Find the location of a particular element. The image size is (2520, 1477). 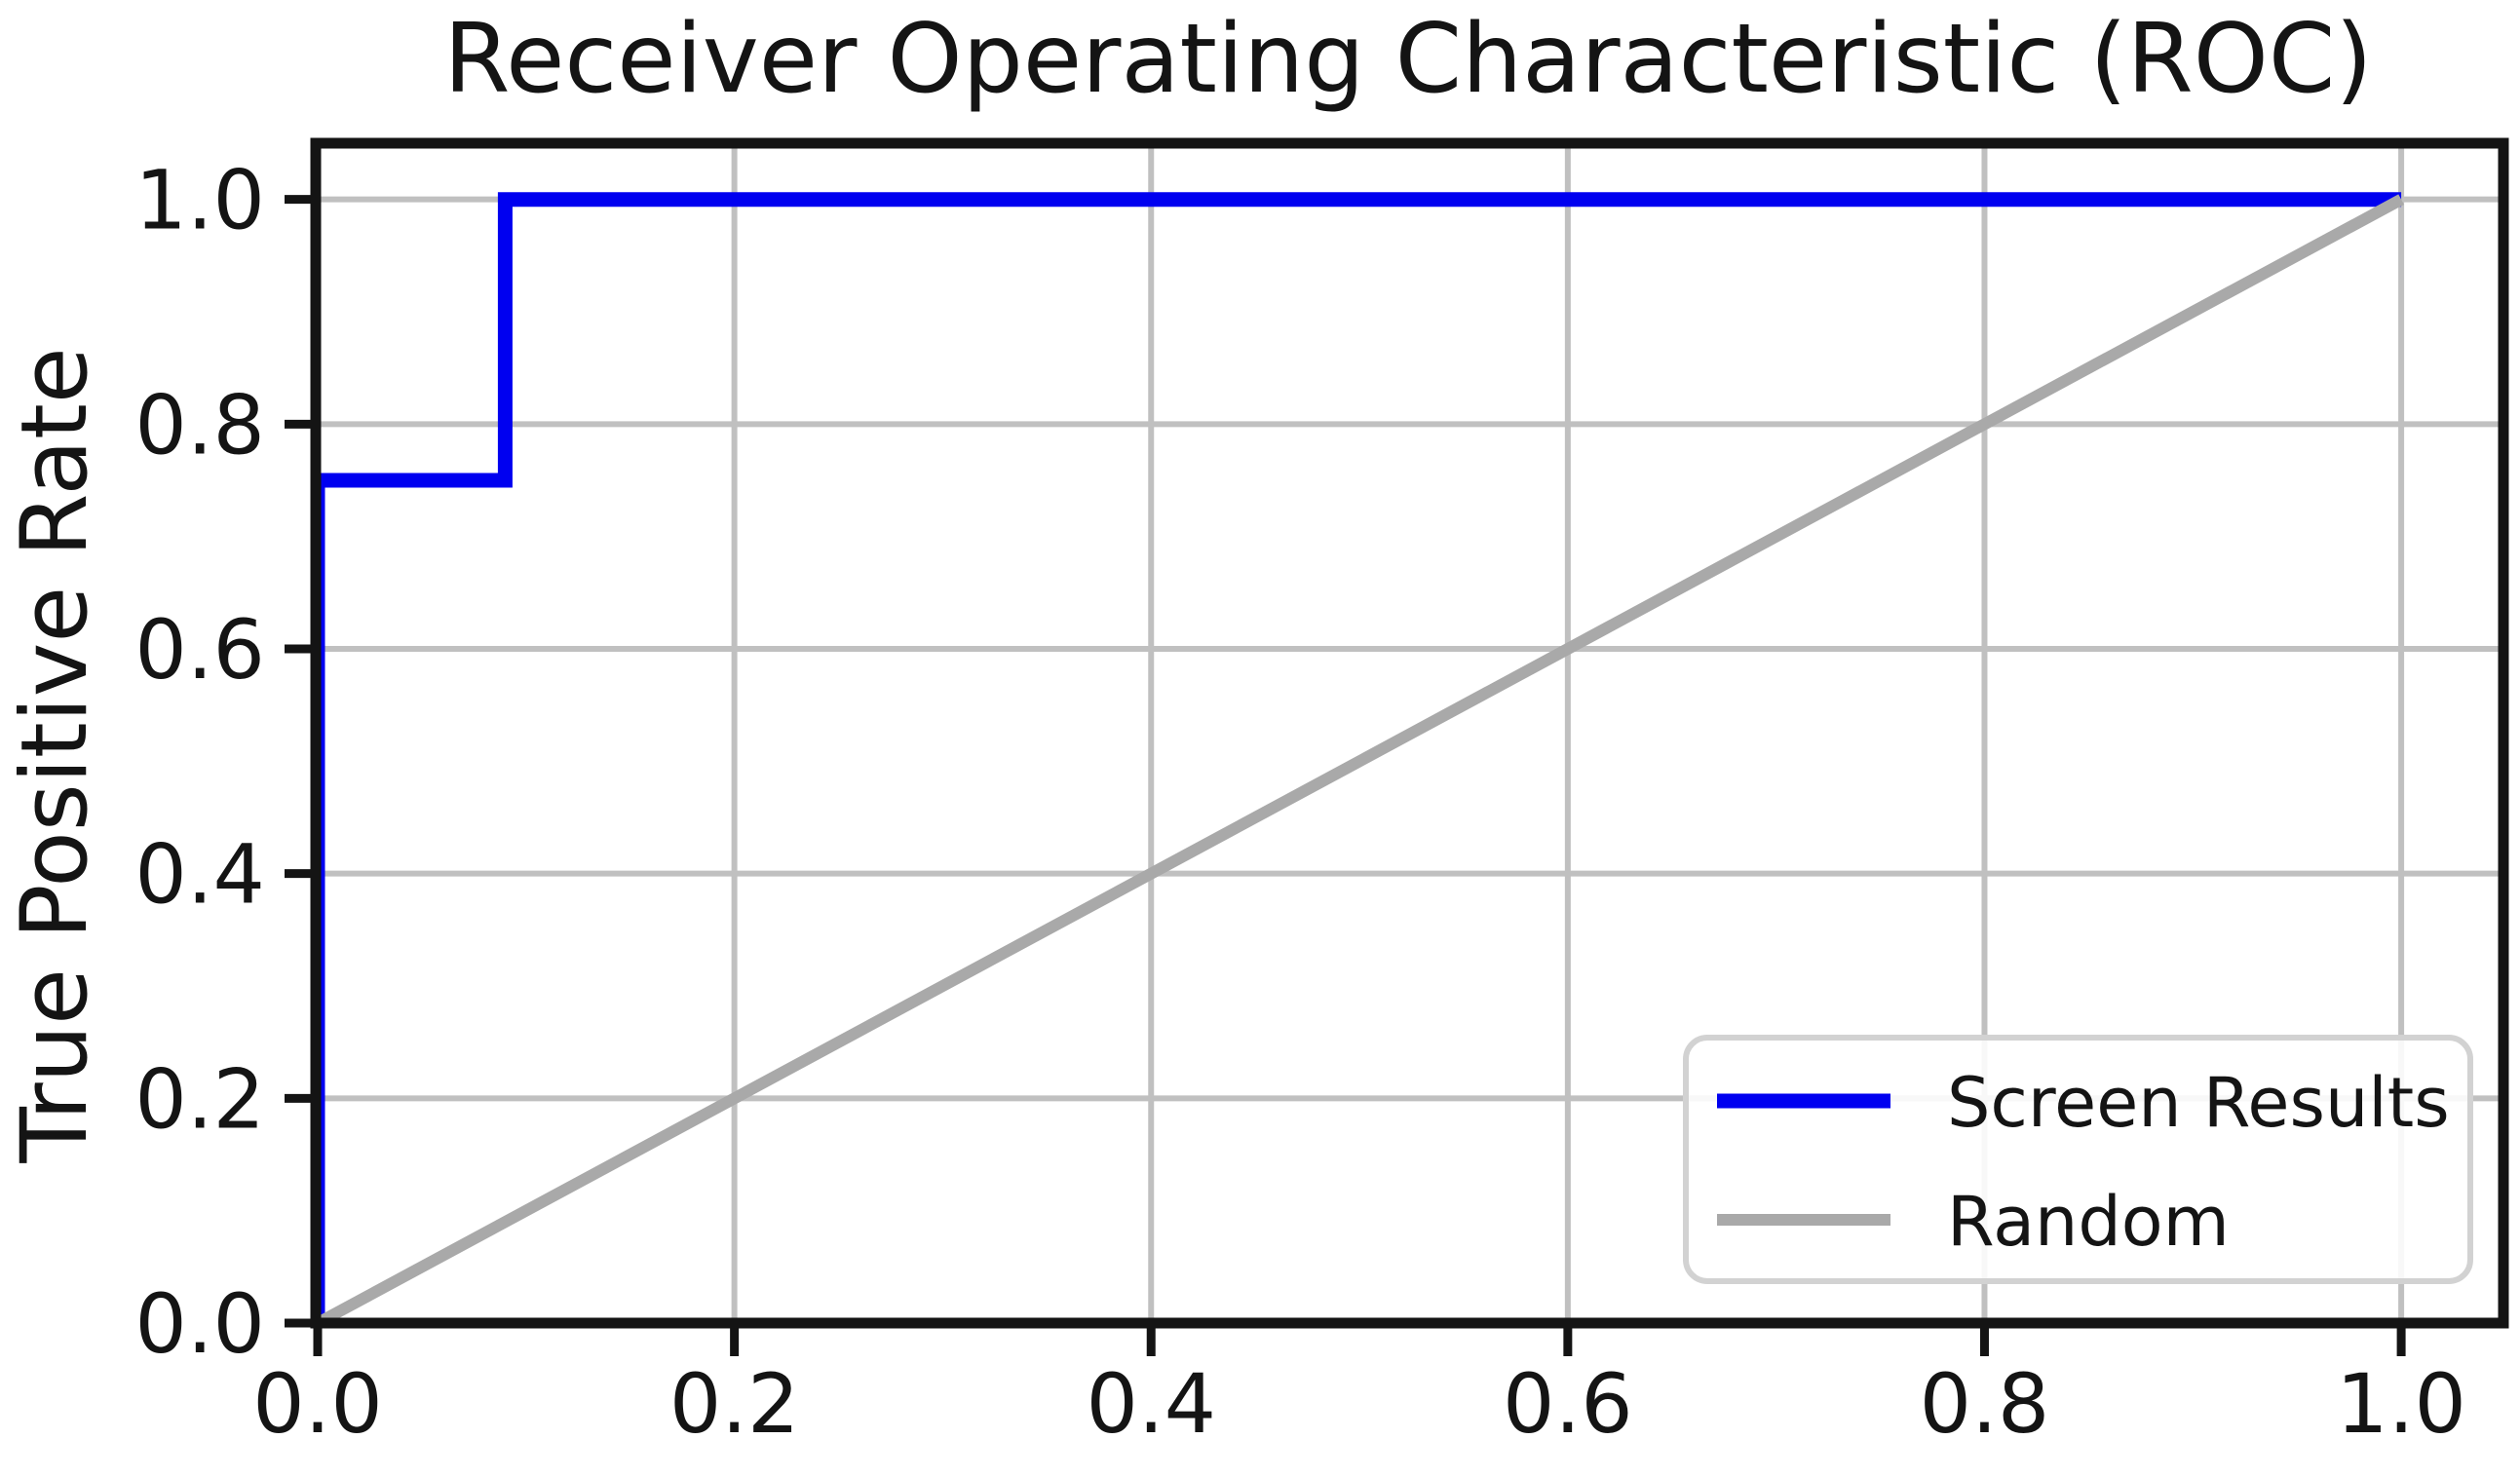

y-axis-label: True Positive Rate is located at coordinates (55, 755).